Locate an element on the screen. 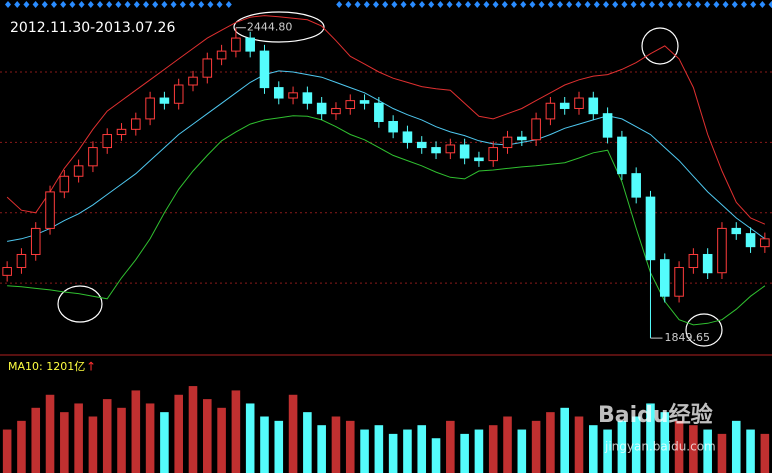 The height and width of the screenshot is (473, 772). annotation: 2444.80 is located at coordinates (270, 27).